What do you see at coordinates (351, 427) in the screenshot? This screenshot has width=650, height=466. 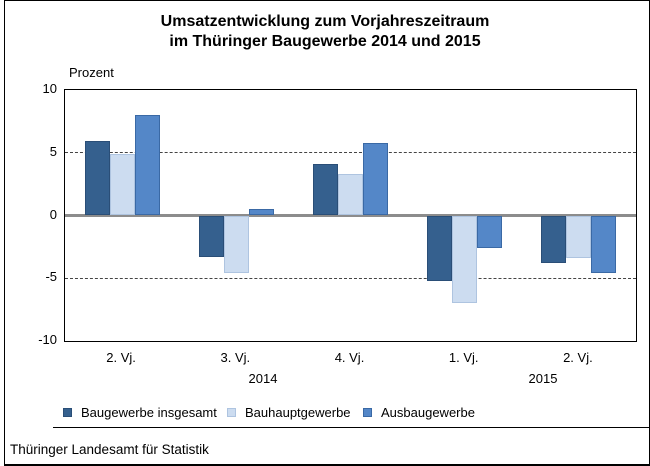 I see `footer-divider` at bounding box center [351, 427].